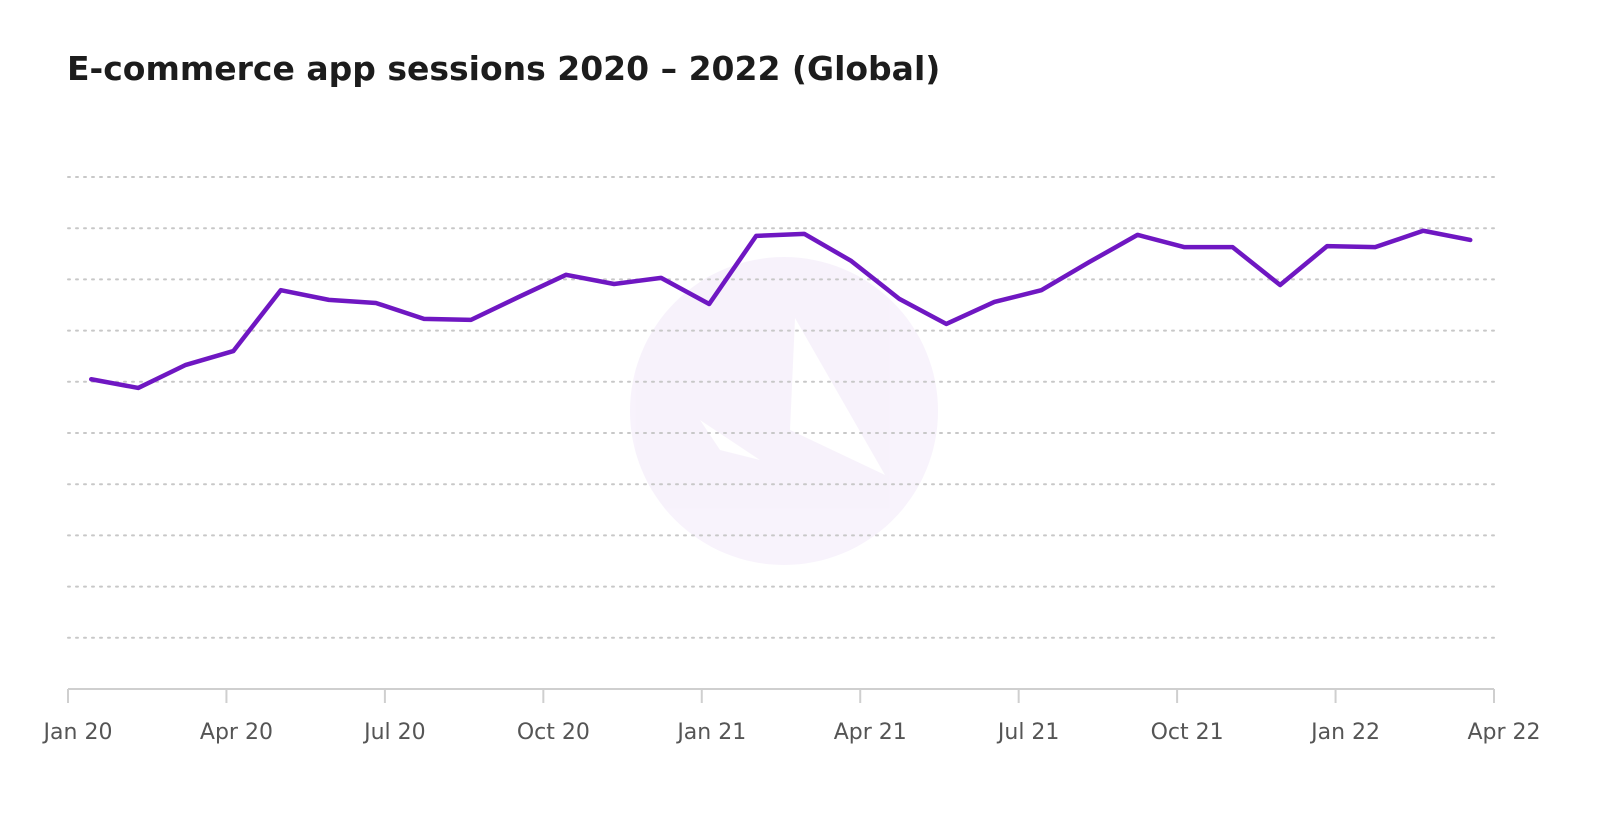 The image size is (1600, 840). What do you see at coordinates (1187, 732) in the screenshot?
I see `x-tick-label: Oct 21` at bounding box center [1187, 732].